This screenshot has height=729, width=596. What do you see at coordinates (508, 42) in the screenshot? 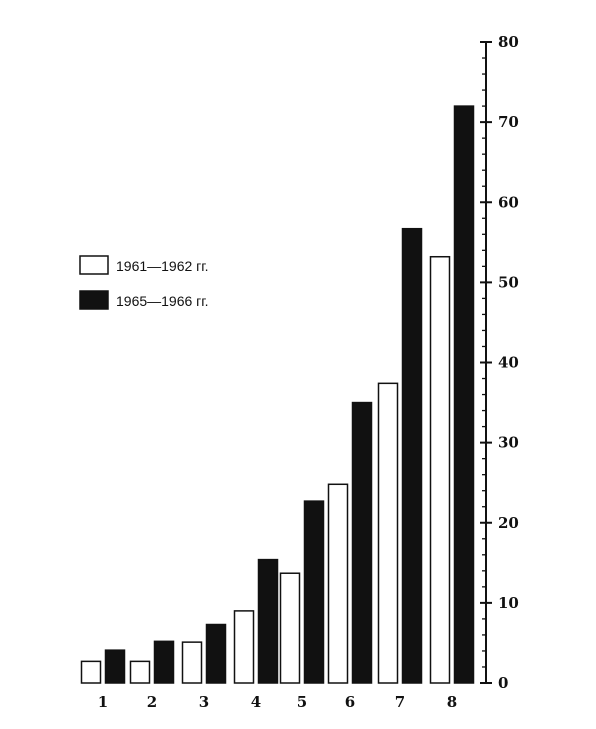
I see `y-tick-label: 80` at bounding box center [508, 42].